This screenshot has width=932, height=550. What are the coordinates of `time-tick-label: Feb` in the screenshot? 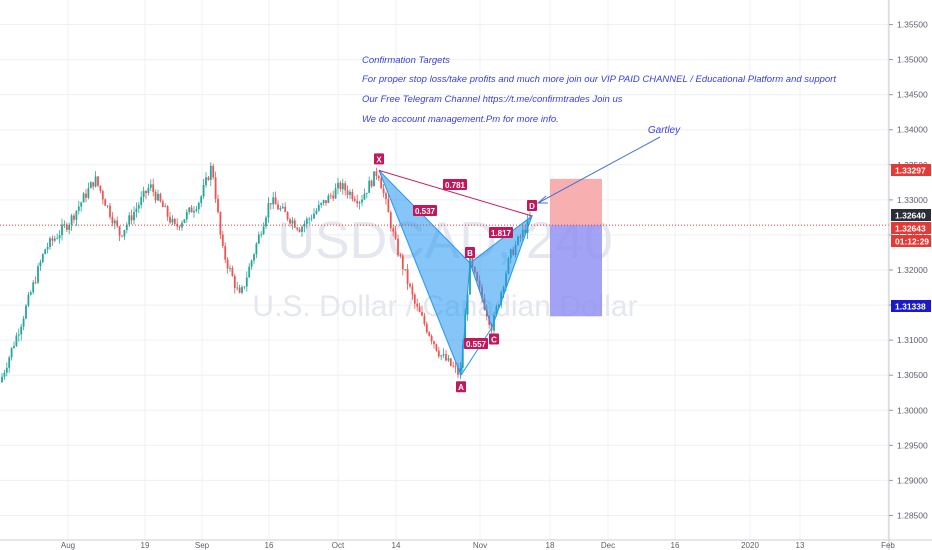 It's located at (888, 545).